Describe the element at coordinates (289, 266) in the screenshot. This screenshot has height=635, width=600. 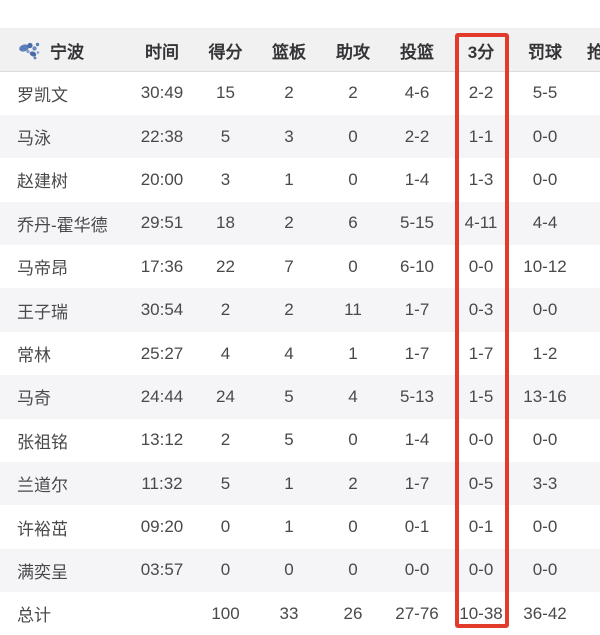
I see `stat-cell: 7` at that location.